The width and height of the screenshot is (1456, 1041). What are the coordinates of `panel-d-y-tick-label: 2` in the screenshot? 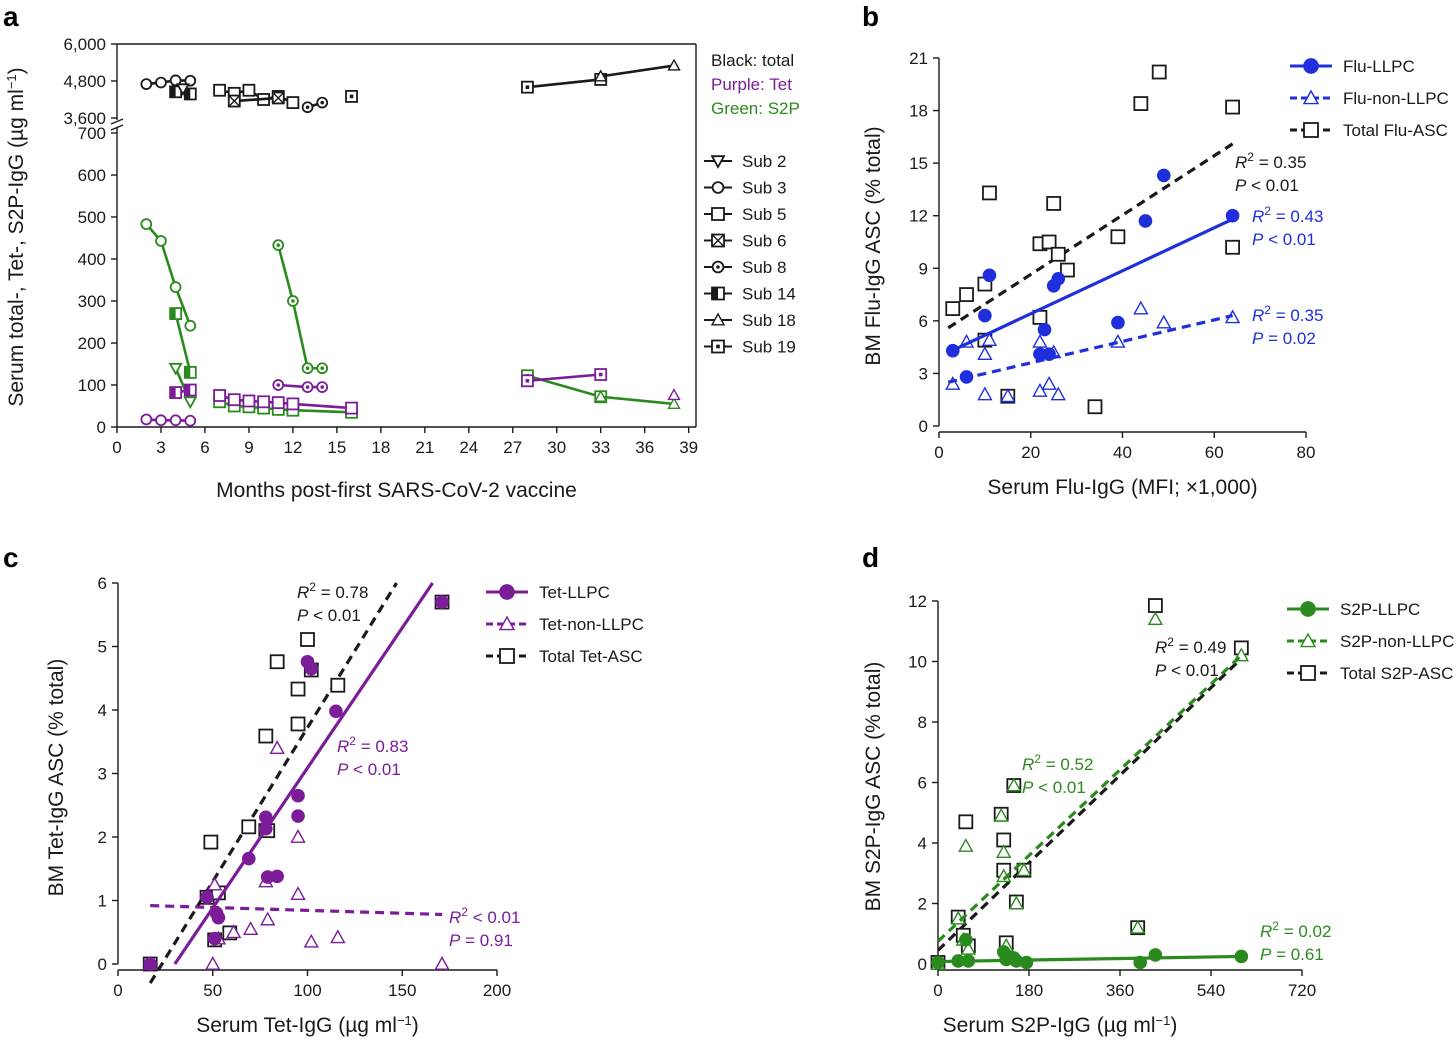 It's located at (922, 904).